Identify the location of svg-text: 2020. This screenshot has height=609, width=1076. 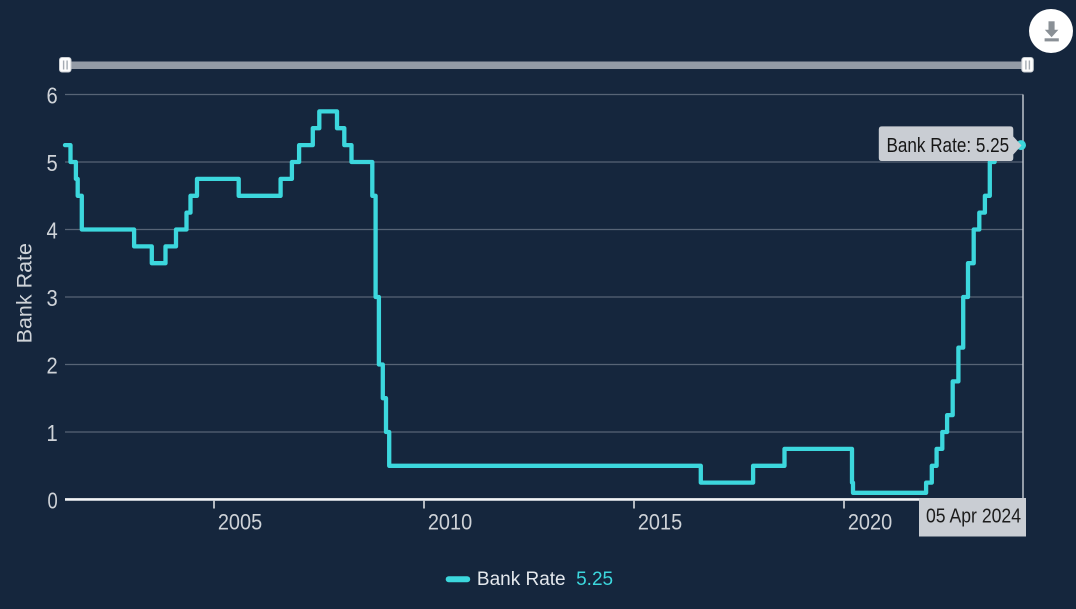
(870, 521).